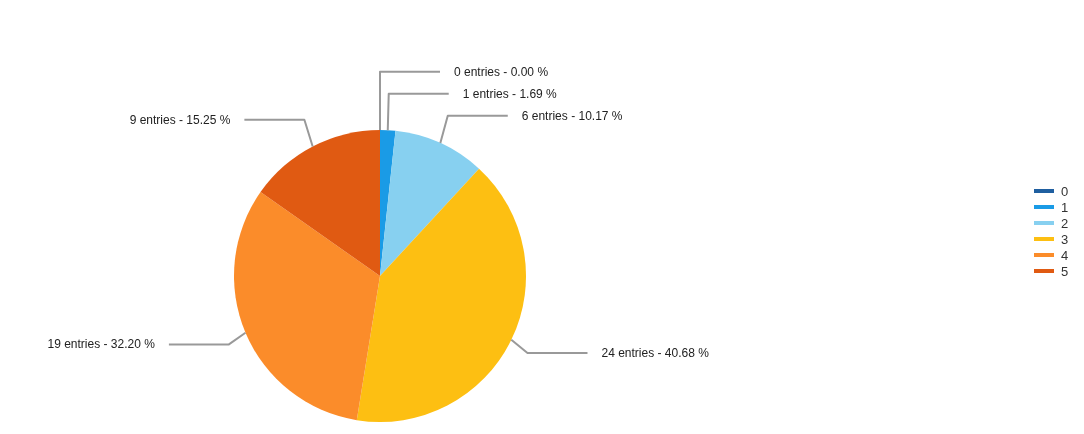 This screenshot has width=1084, height=434. Describe the element at coordinates (1065, 255) in the screenshot. I see `legend-label: 4` at that location.